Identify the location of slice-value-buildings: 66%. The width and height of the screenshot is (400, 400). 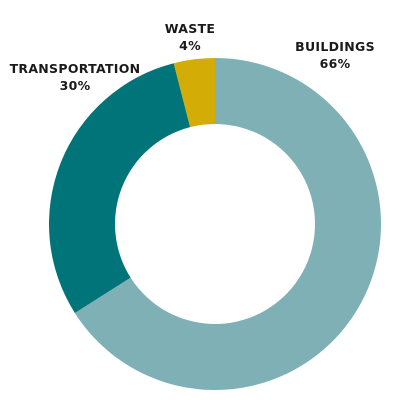
(335, 63).